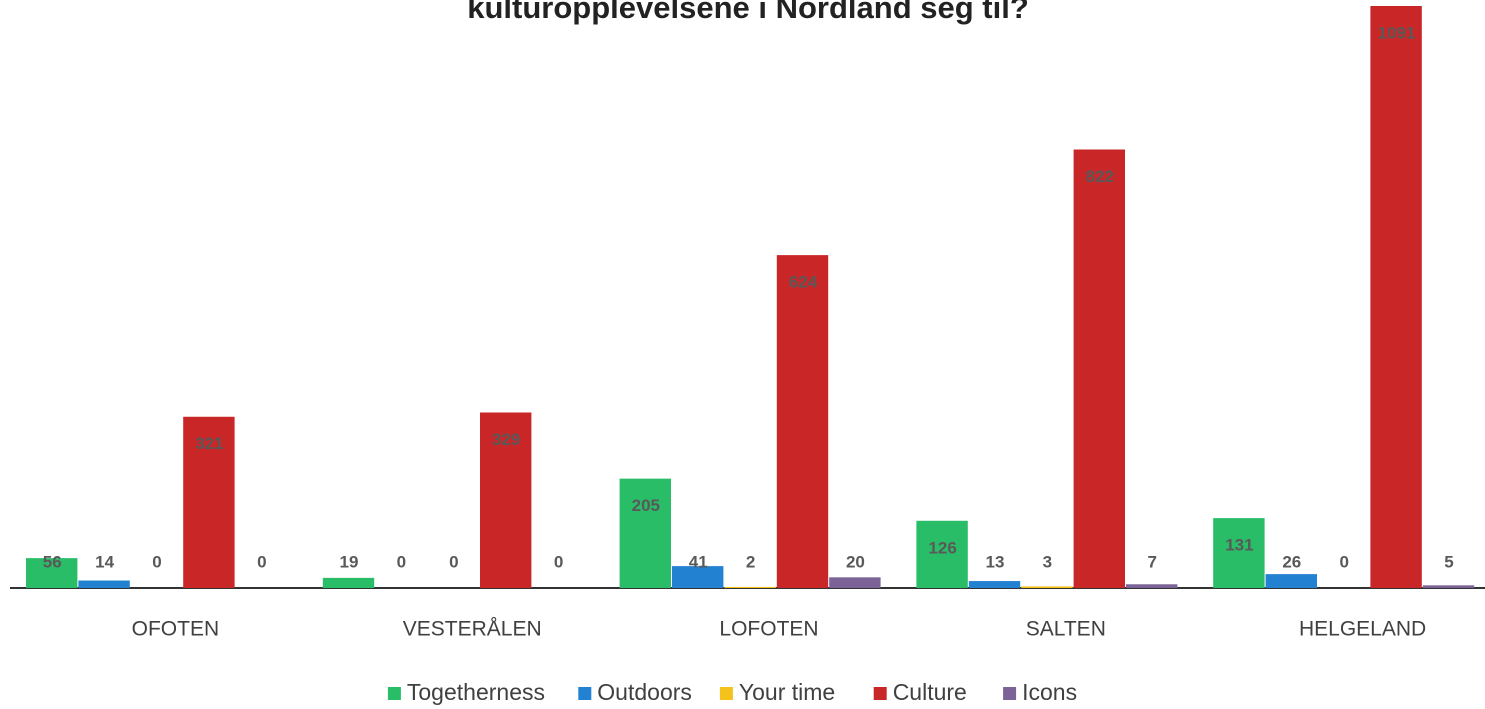 Image resolution: width=1485 pixels, height=709 pixels. I want to click on legend-label: Your time, so click(787, 692).